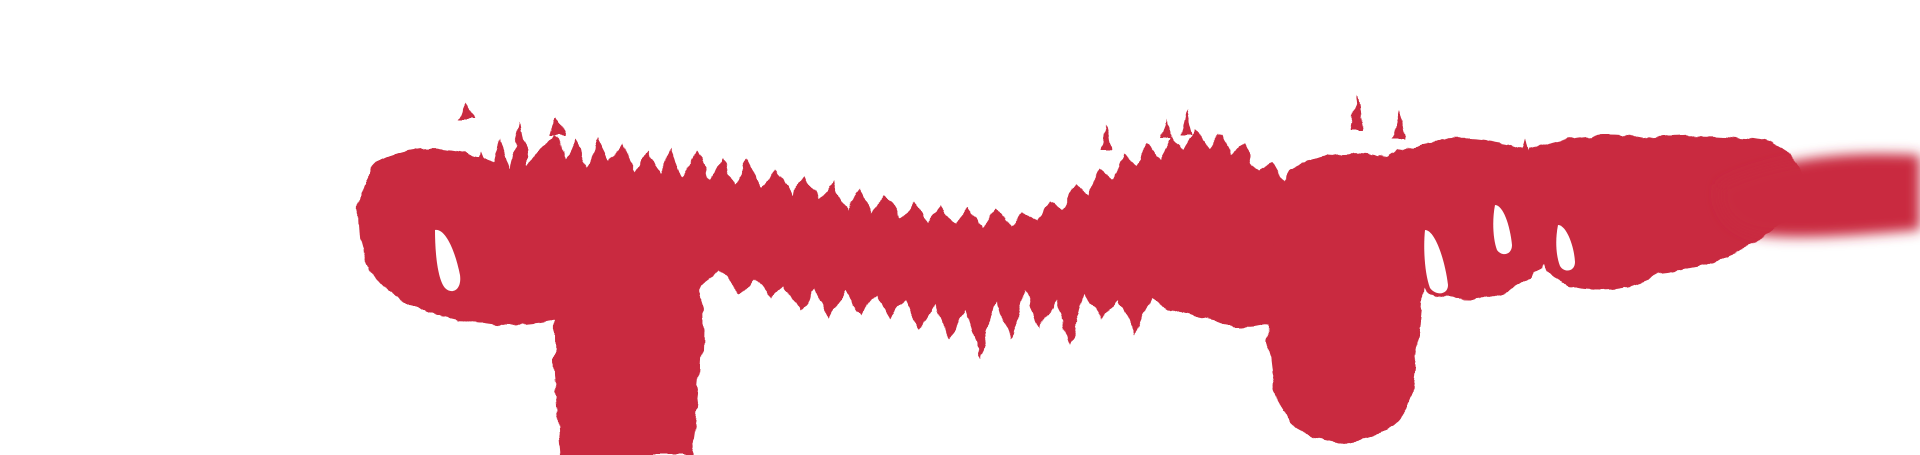  I want to click on white-drip-accents, so click(1005, 249).